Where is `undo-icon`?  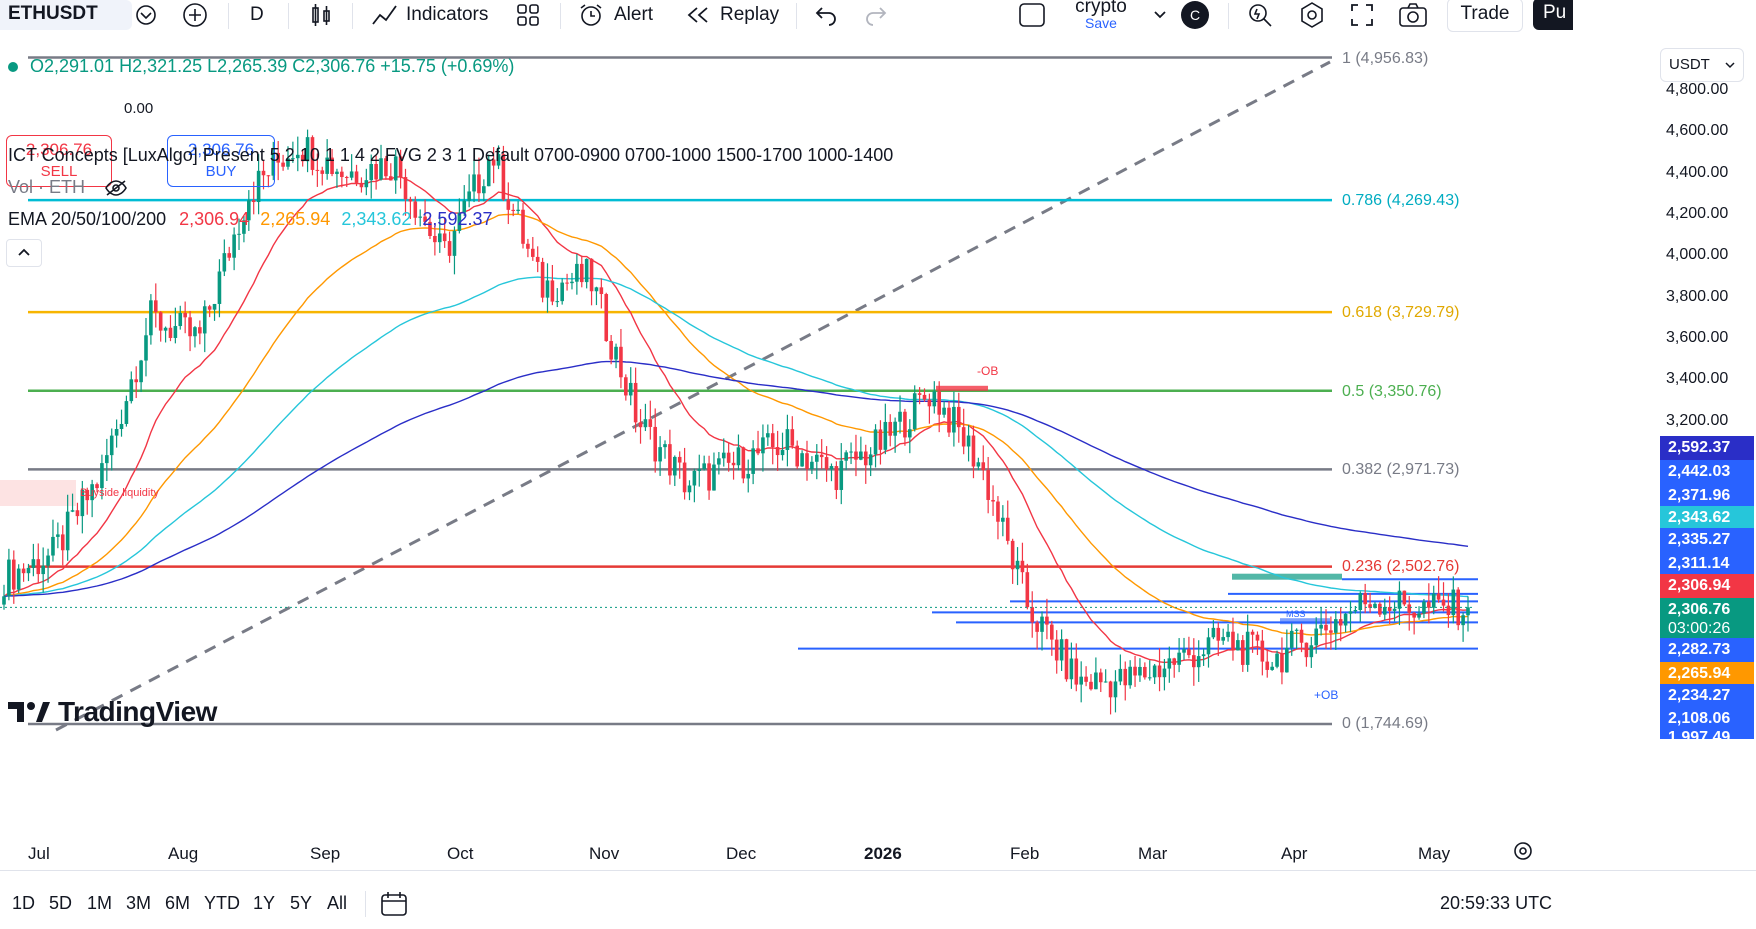 undo-icon is located at coordinates (826, 15).